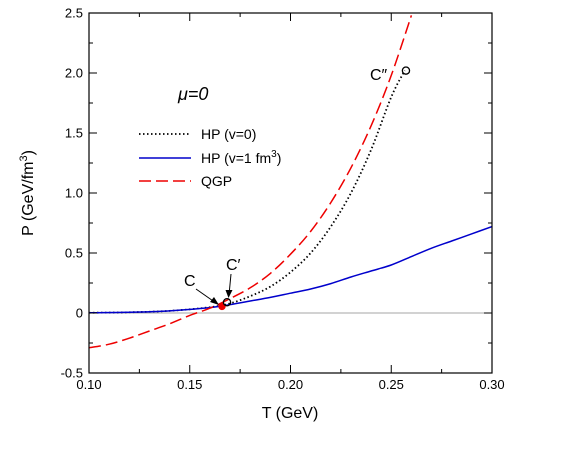 This screenshot has width=581, height=452. I want to click on legend-label-hp0: HP (v=0), so click(228, 134).